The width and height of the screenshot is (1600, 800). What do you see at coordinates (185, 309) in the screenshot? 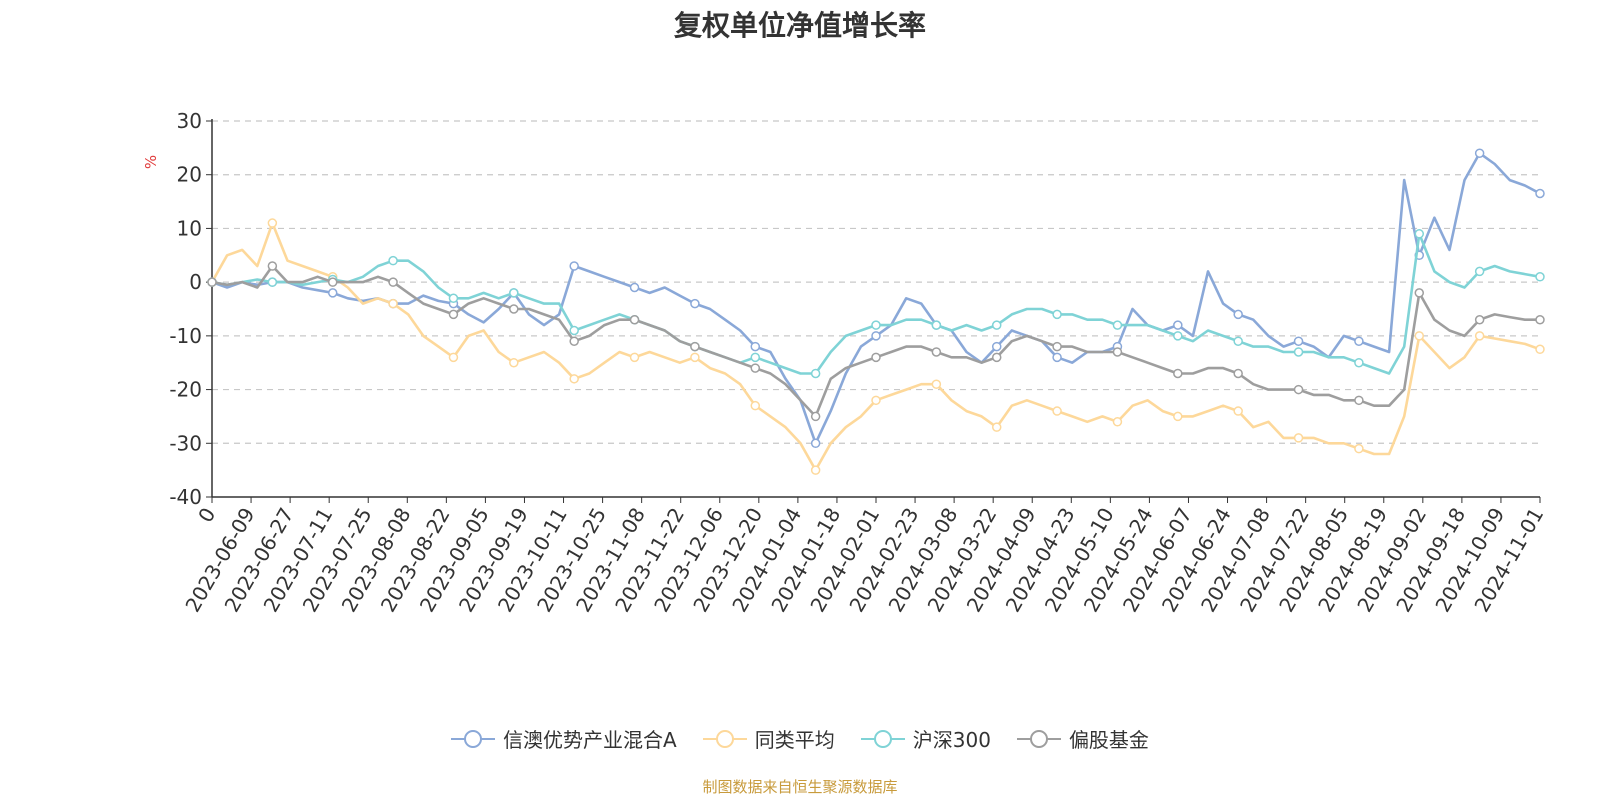
I see `y-tick-labels: 30 20 10 0 -10 -20 -30 -40` at bounding box center [185, 309].